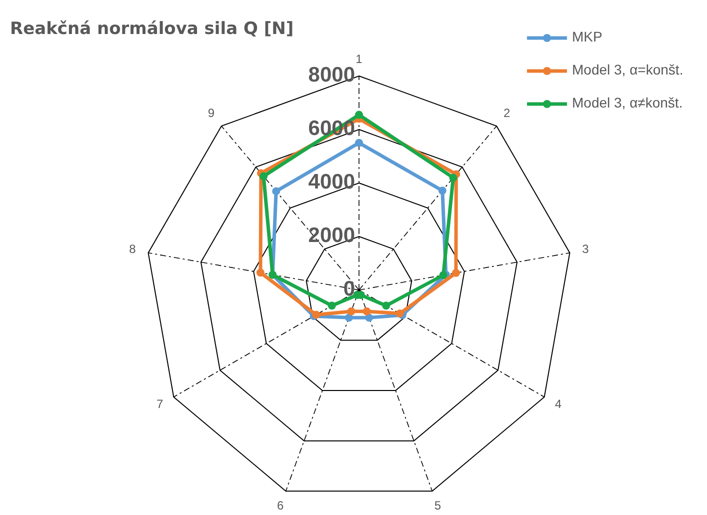 Image resolution: width=707 pixels, height=515 pixels. I want to click on y-tick-label: 2000, so click(331, 236).